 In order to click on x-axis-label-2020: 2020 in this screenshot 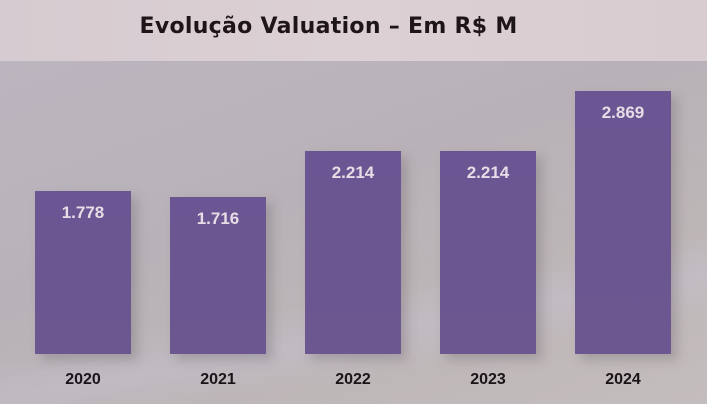, I will do `click(83, 379)`.